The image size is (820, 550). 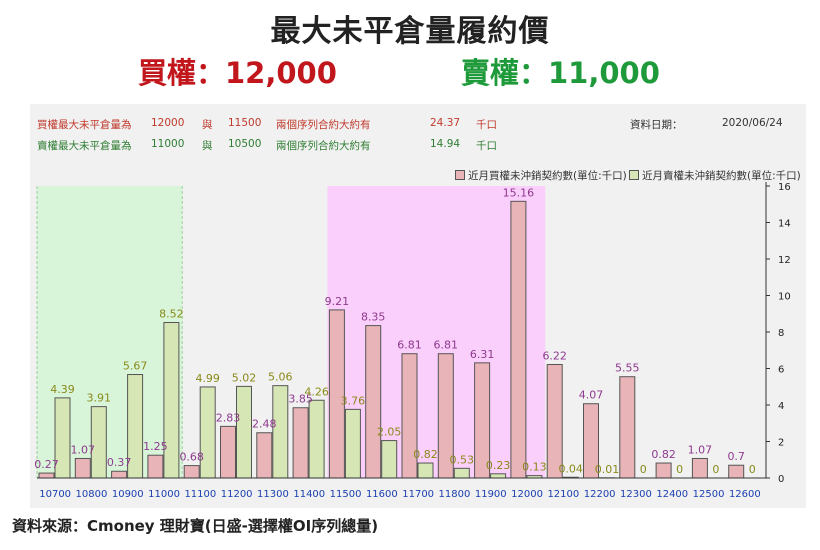 I want to click on call-info-conj: 與, so click(x=207, y=125).